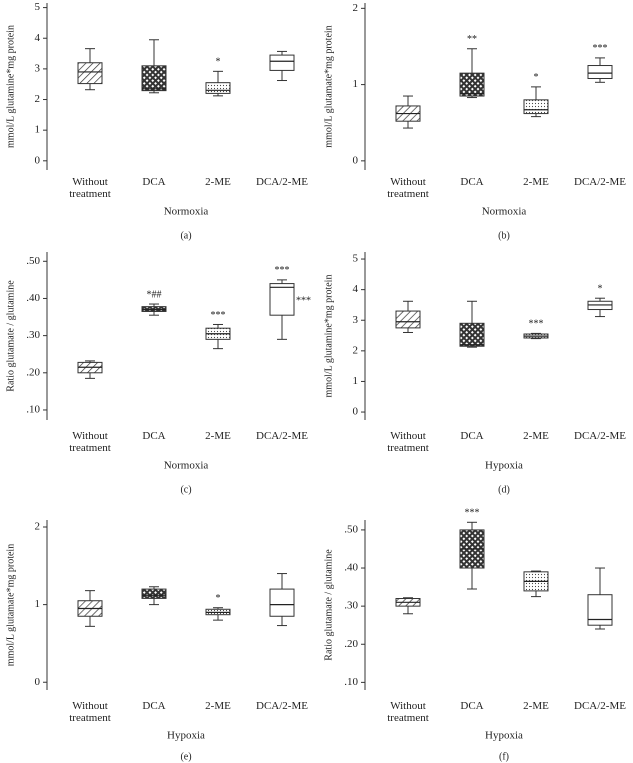 This screenshot has height=763, width=633. I want to click on annotation: *##, so click(154, 294).